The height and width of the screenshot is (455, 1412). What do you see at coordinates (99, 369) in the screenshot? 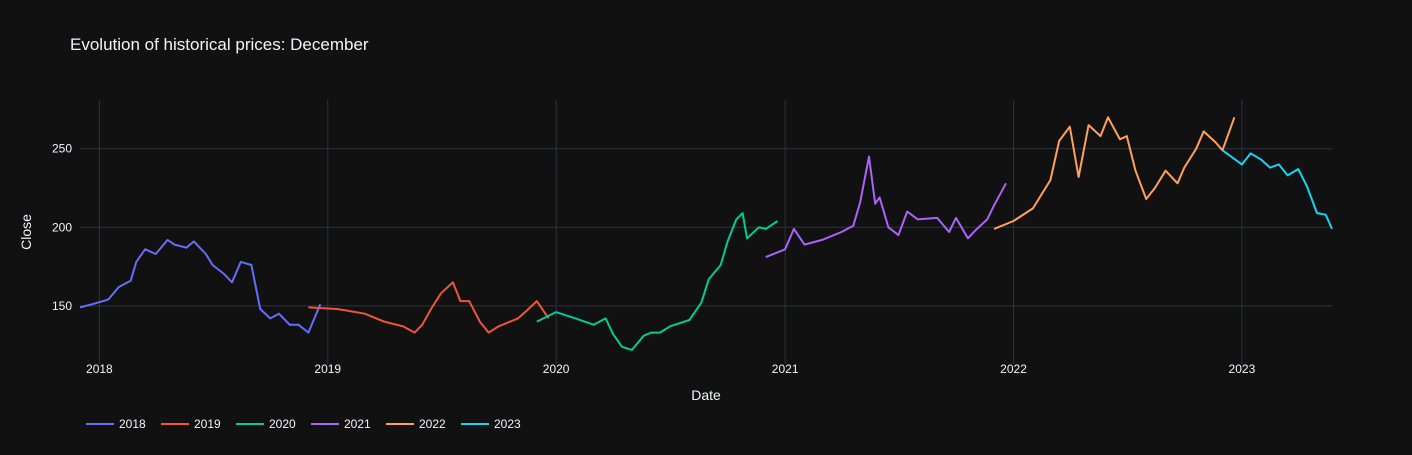
I see `x-tick-label: 2018` at bounding box center [99, 369].